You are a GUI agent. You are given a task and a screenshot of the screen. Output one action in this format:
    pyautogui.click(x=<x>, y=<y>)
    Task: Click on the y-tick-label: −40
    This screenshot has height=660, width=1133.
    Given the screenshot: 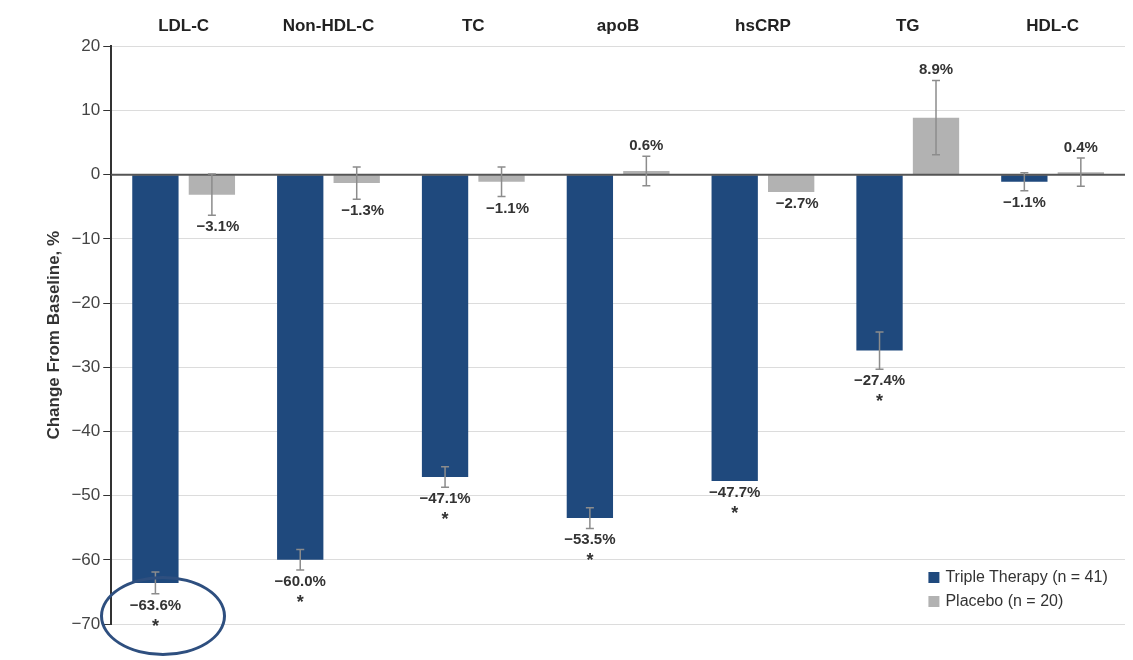 What is the action you would take?
    pyautogui.click(x=86, y=431)
    